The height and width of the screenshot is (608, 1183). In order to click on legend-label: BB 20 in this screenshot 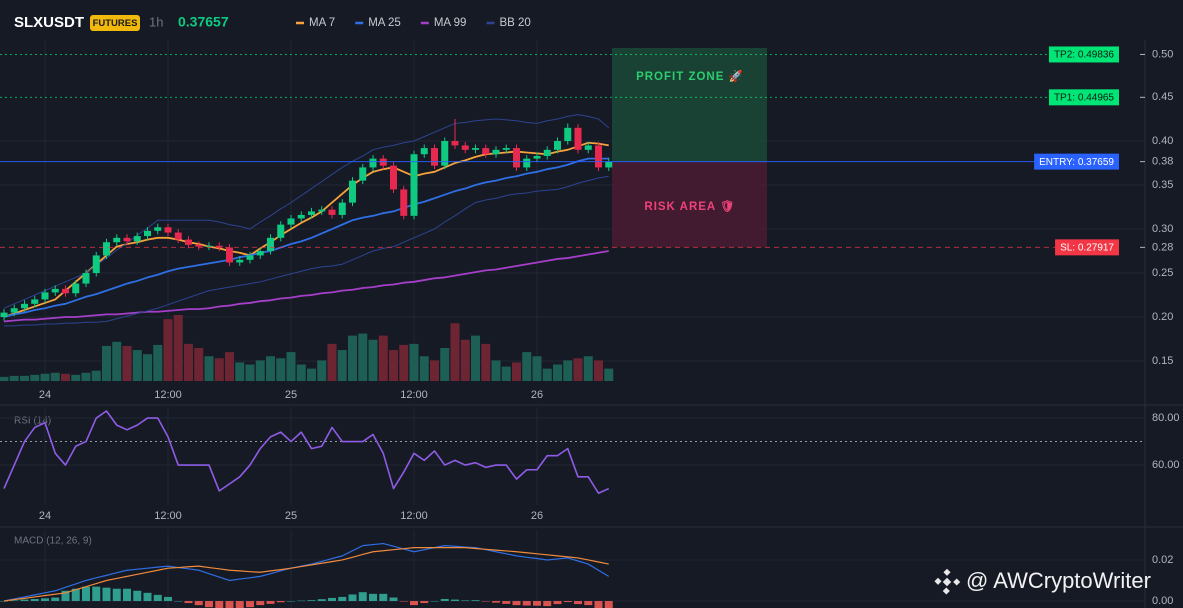, I will do `click(514, 23)`.